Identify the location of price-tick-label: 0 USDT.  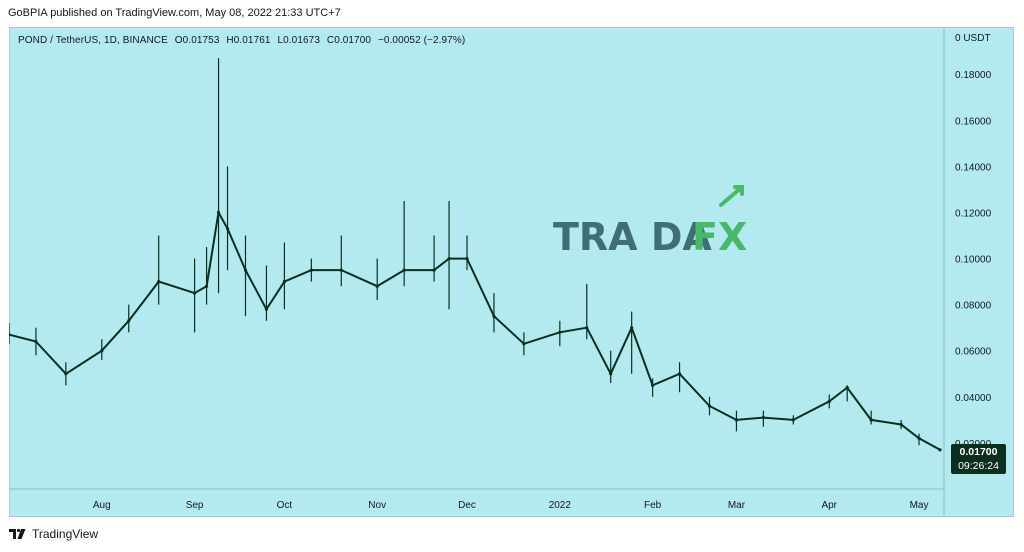
(973, 38).